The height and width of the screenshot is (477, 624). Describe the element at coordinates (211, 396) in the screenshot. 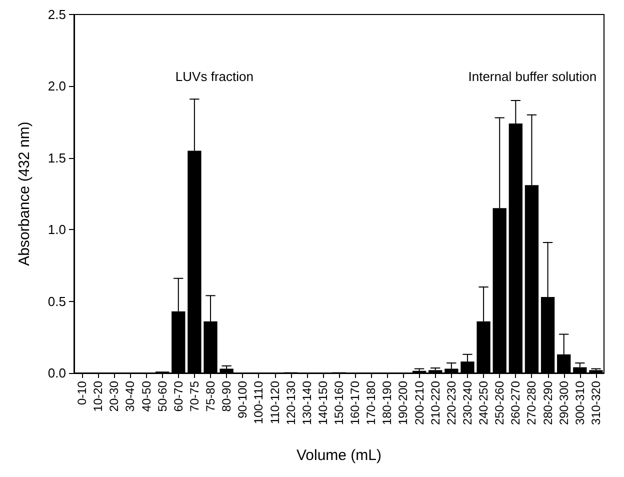

I see `x-tick-label: 75-80` at that location.